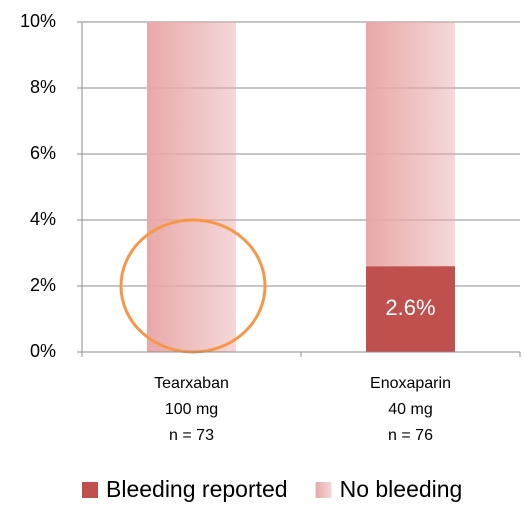 Image resolution: width=525 pixels, height=510 pixels. I want to click on y-tick-label: 4%, so click(43, 219).